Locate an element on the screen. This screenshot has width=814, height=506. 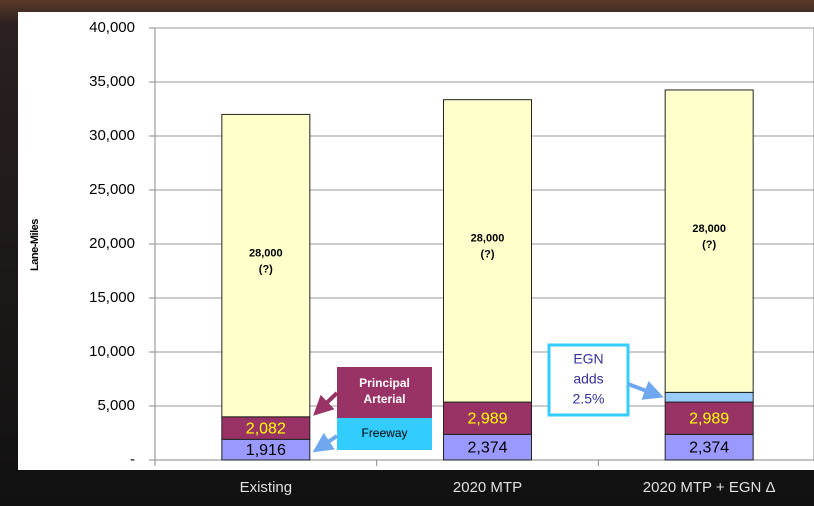
data-label: 1,916 is located at coordinates (266, 450).